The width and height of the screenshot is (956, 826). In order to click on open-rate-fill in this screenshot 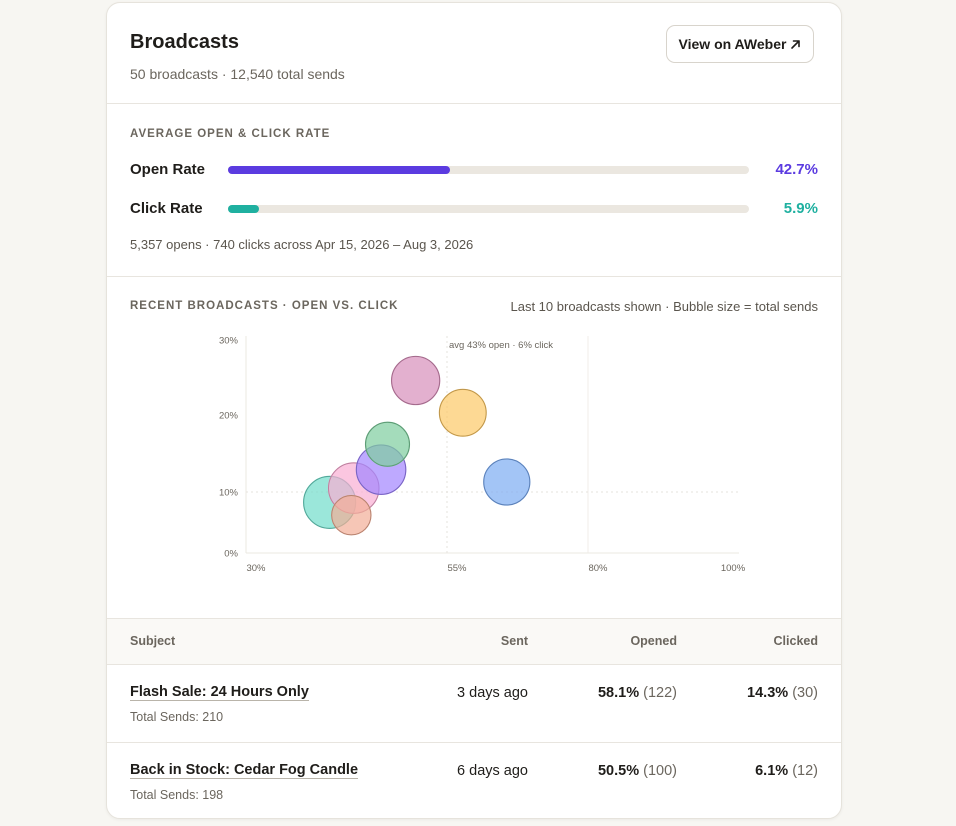, I will do `click(339, 170)`.